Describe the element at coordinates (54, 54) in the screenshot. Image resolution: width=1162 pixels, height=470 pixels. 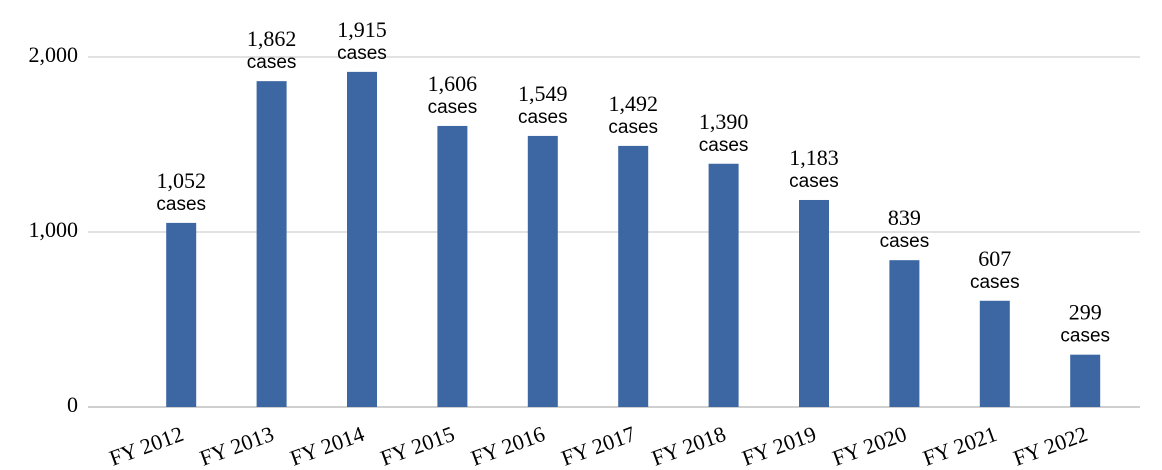
I see `y-tick-label: 2,000` at that location.